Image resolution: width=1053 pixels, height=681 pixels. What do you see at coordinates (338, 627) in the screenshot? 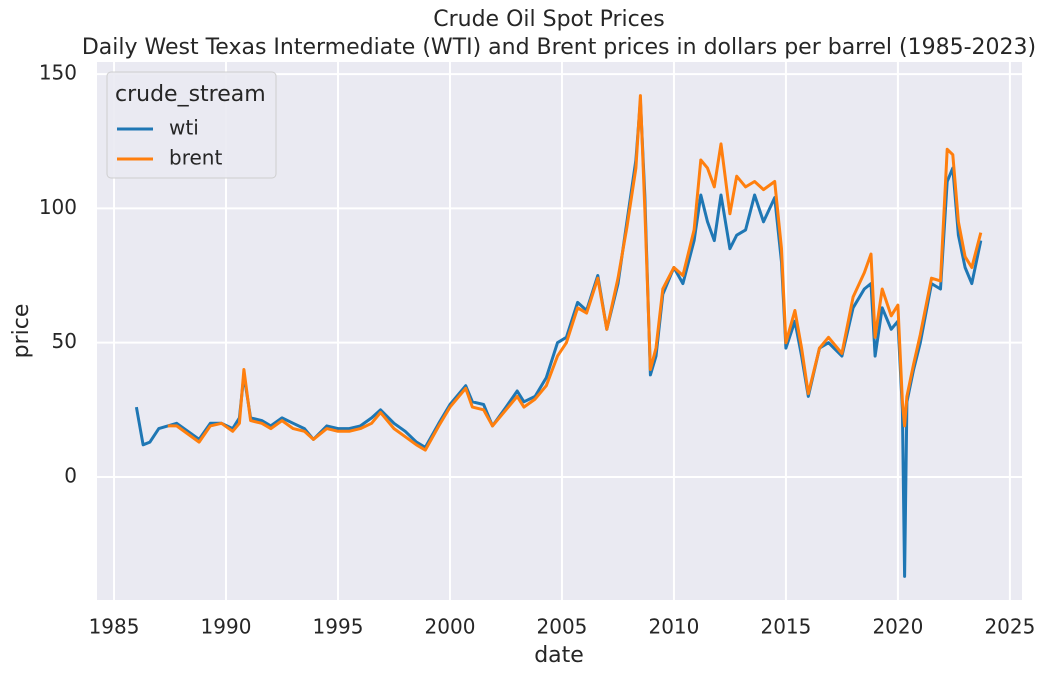
I see `x-tick-label: 1995` at bounding box center [338, 627].